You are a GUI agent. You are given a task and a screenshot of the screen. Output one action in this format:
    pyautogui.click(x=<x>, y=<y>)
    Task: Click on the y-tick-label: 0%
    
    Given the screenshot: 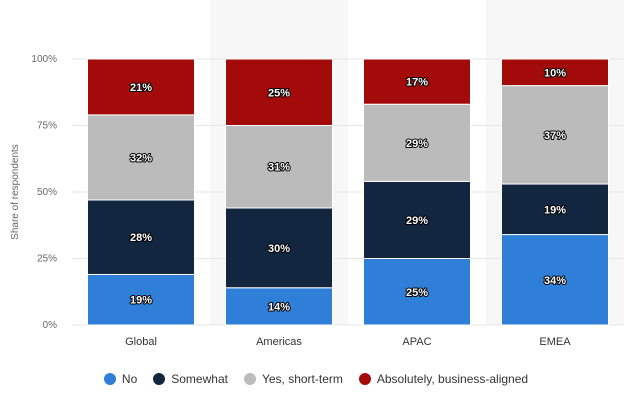 What is the action you would take?
    pyautogui.click(x=50, y=325)
    